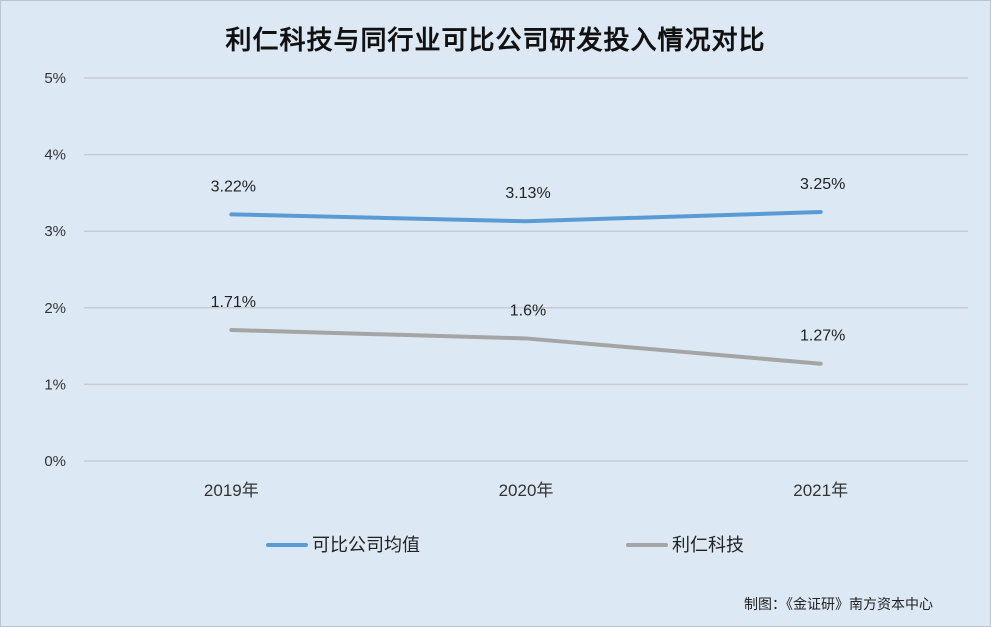 Image resolution: width=991 pixels, height=627 pixels. What do you see at coordinates (708, 545) in the screenshot?
I see `legend-label: 利仁科技` at bounding box center [708, 545].